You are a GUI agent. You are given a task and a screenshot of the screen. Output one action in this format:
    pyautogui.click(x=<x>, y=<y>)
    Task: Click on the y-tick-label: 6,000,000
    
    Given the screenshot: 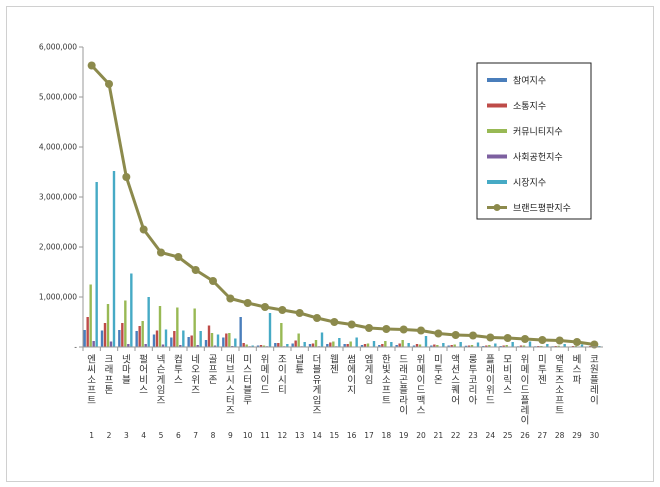 What is the action you would take?
    pyautogui.click(x=58, y=47)
    